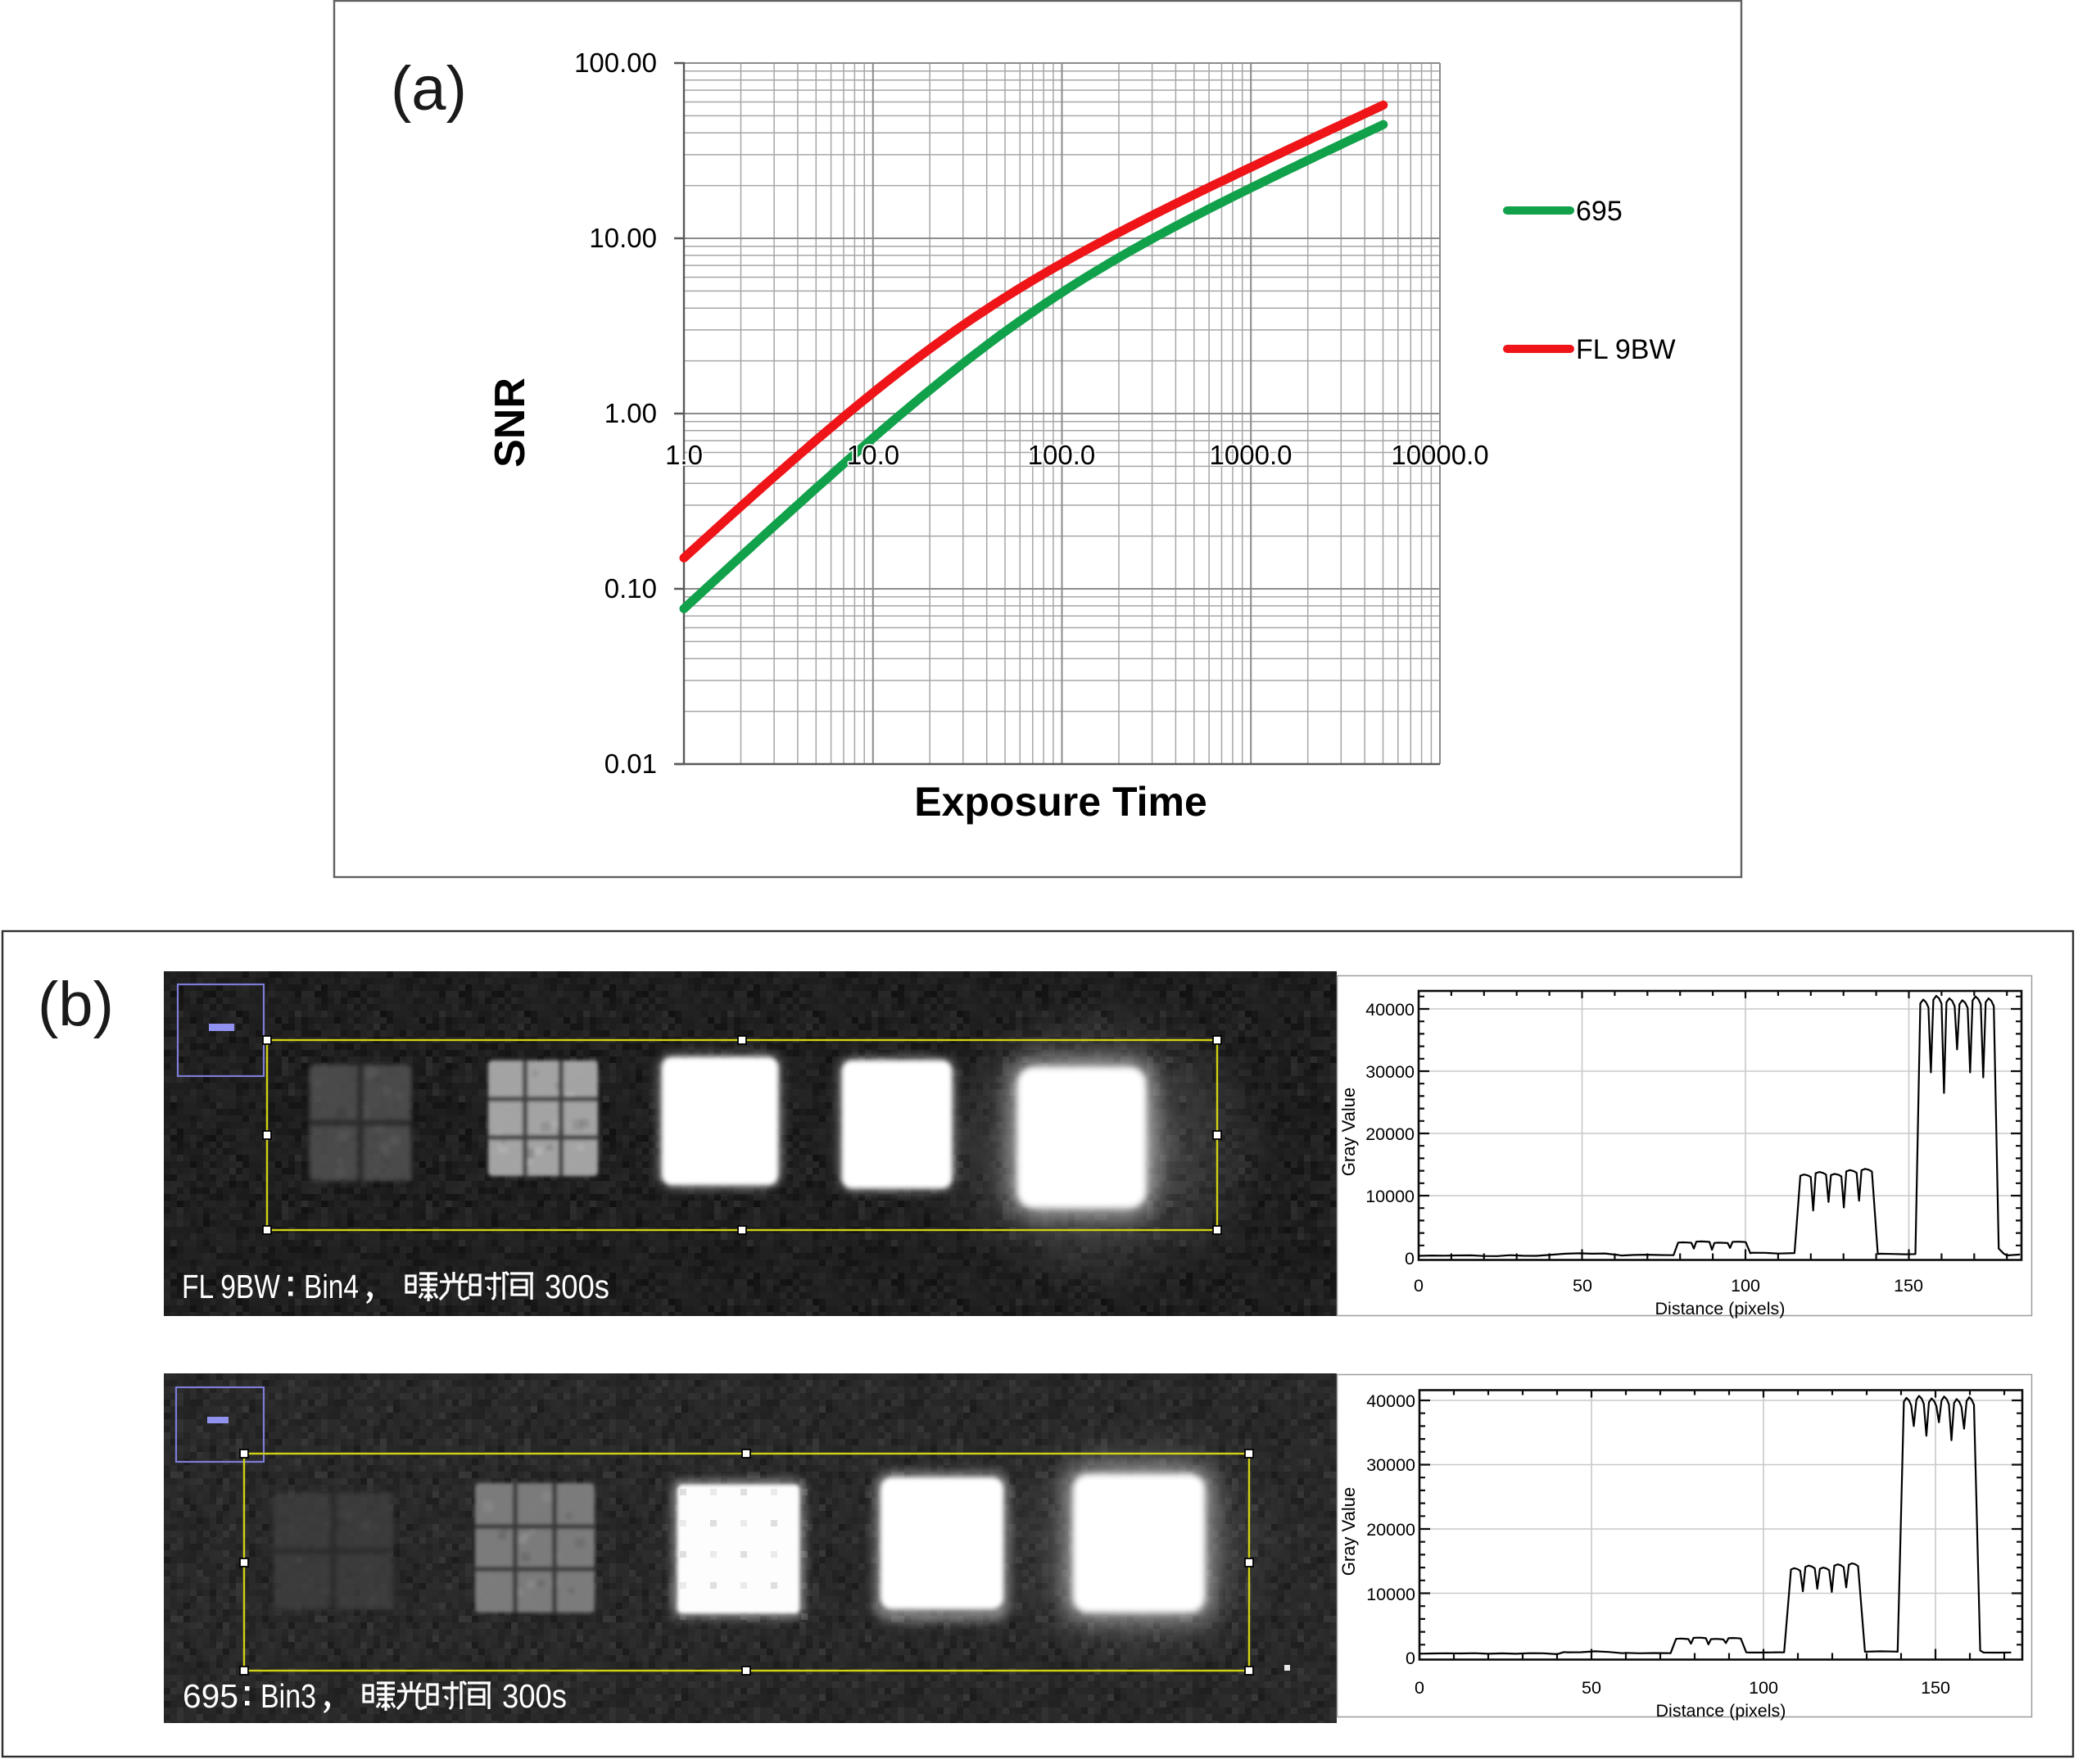 This screenshot has height=1764, width=2078. Describe the element at coordinates (623, 238) in the screenshot. I see `svg-text: 10.00` at that location.